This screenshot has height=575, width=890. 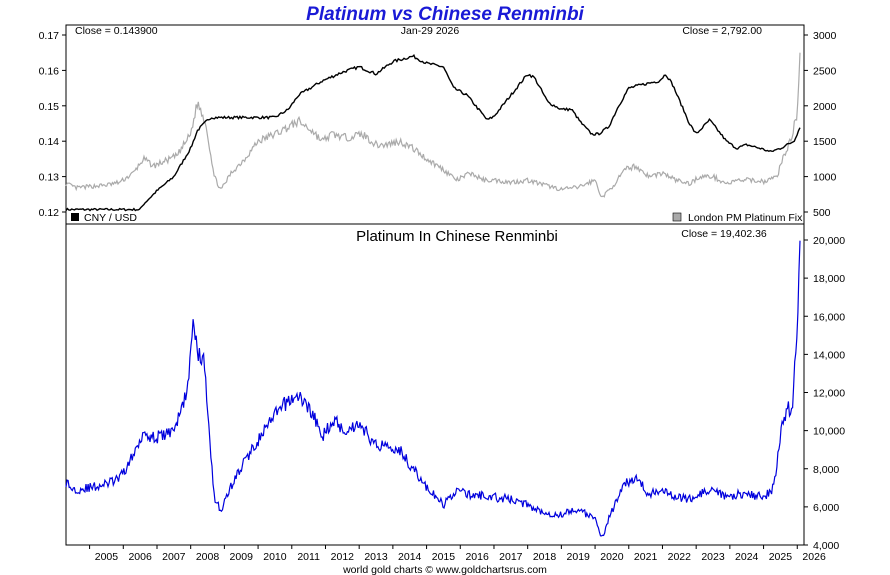 I want to click on right-axis-tick-label: 2000, so click(x=825, y=107).